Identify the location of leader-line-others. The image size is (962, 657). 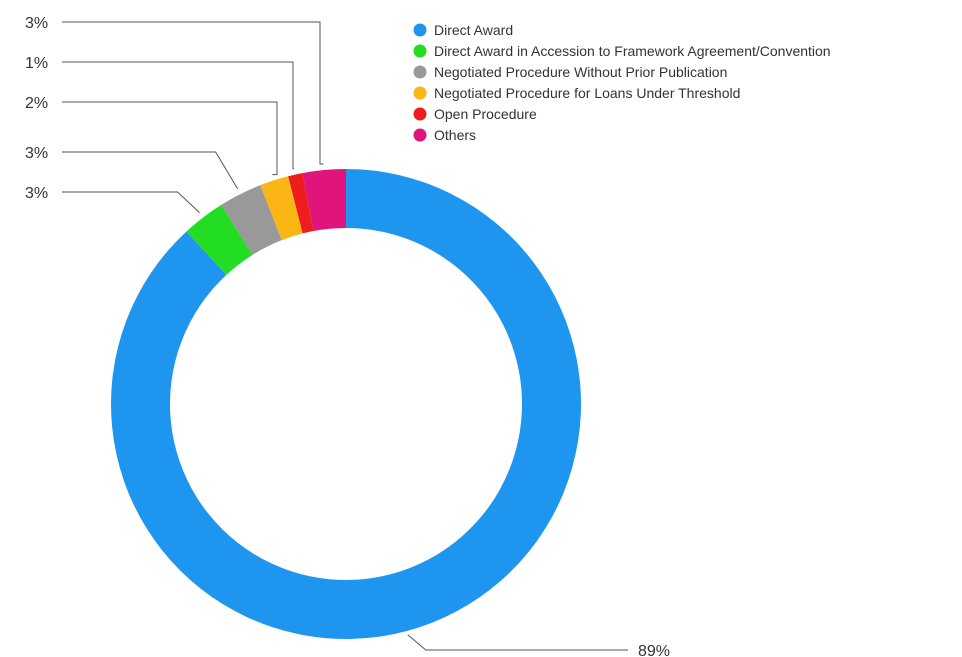
(193, 93).